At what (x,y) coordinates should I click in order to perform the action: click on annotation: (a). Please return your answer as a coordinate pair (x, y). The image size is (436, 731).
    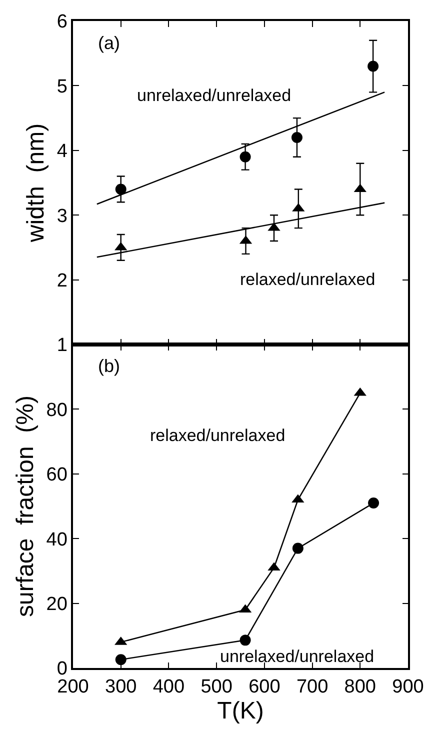
    Looking at the image, I should click on (109, 43).